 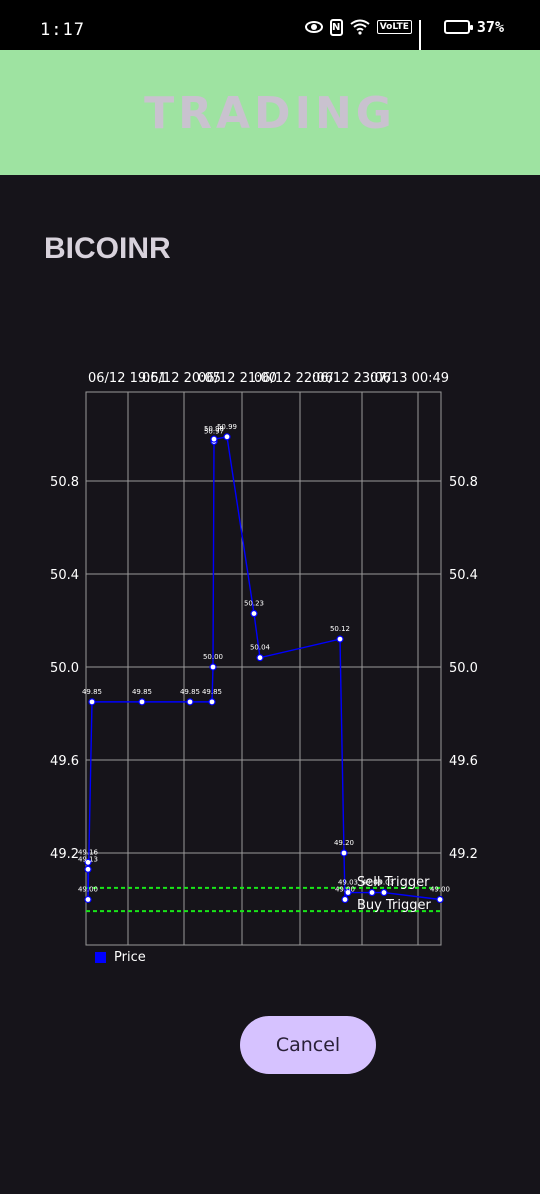 I want to click on data-point-label: 50.98, so click(x=214, y=429).